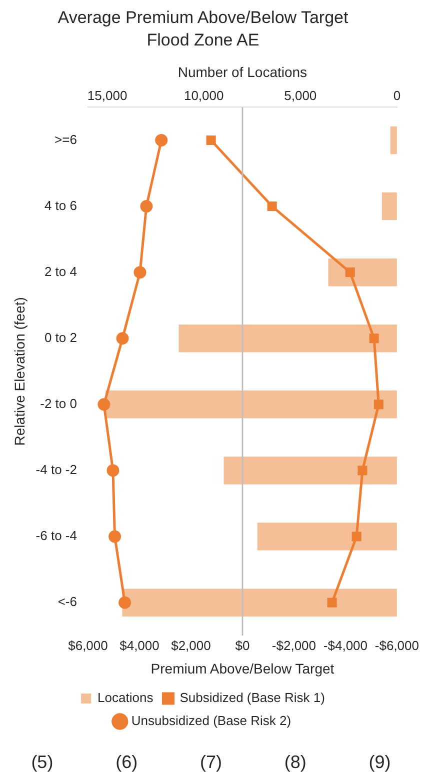  I want to click on y-tick-label: -6 to -4, so click(56, 536).